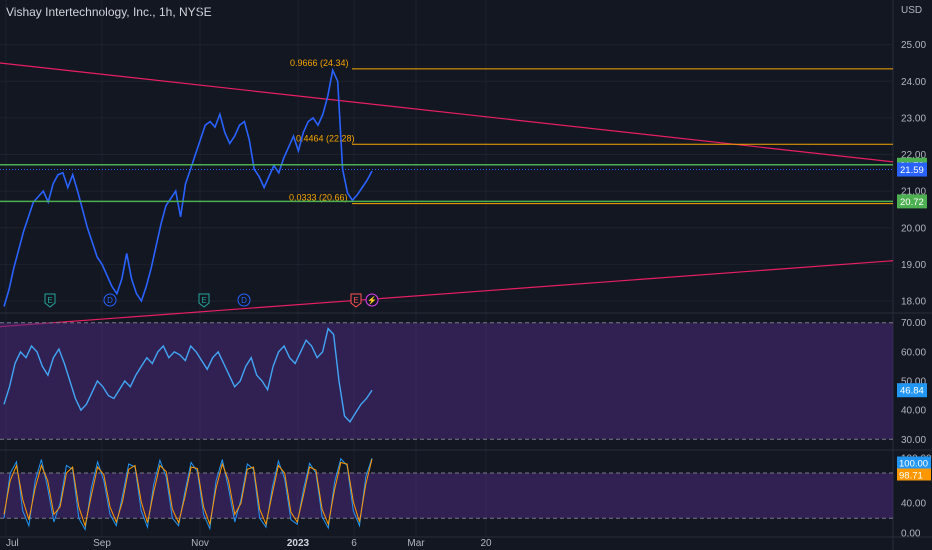 Image resolution: width=932 pixels, height=550 pixels. What do you see at coordinates (913, 45) in the screenshot?
I see `price-tick-label: 25.00` at bounding box center [913, 45].